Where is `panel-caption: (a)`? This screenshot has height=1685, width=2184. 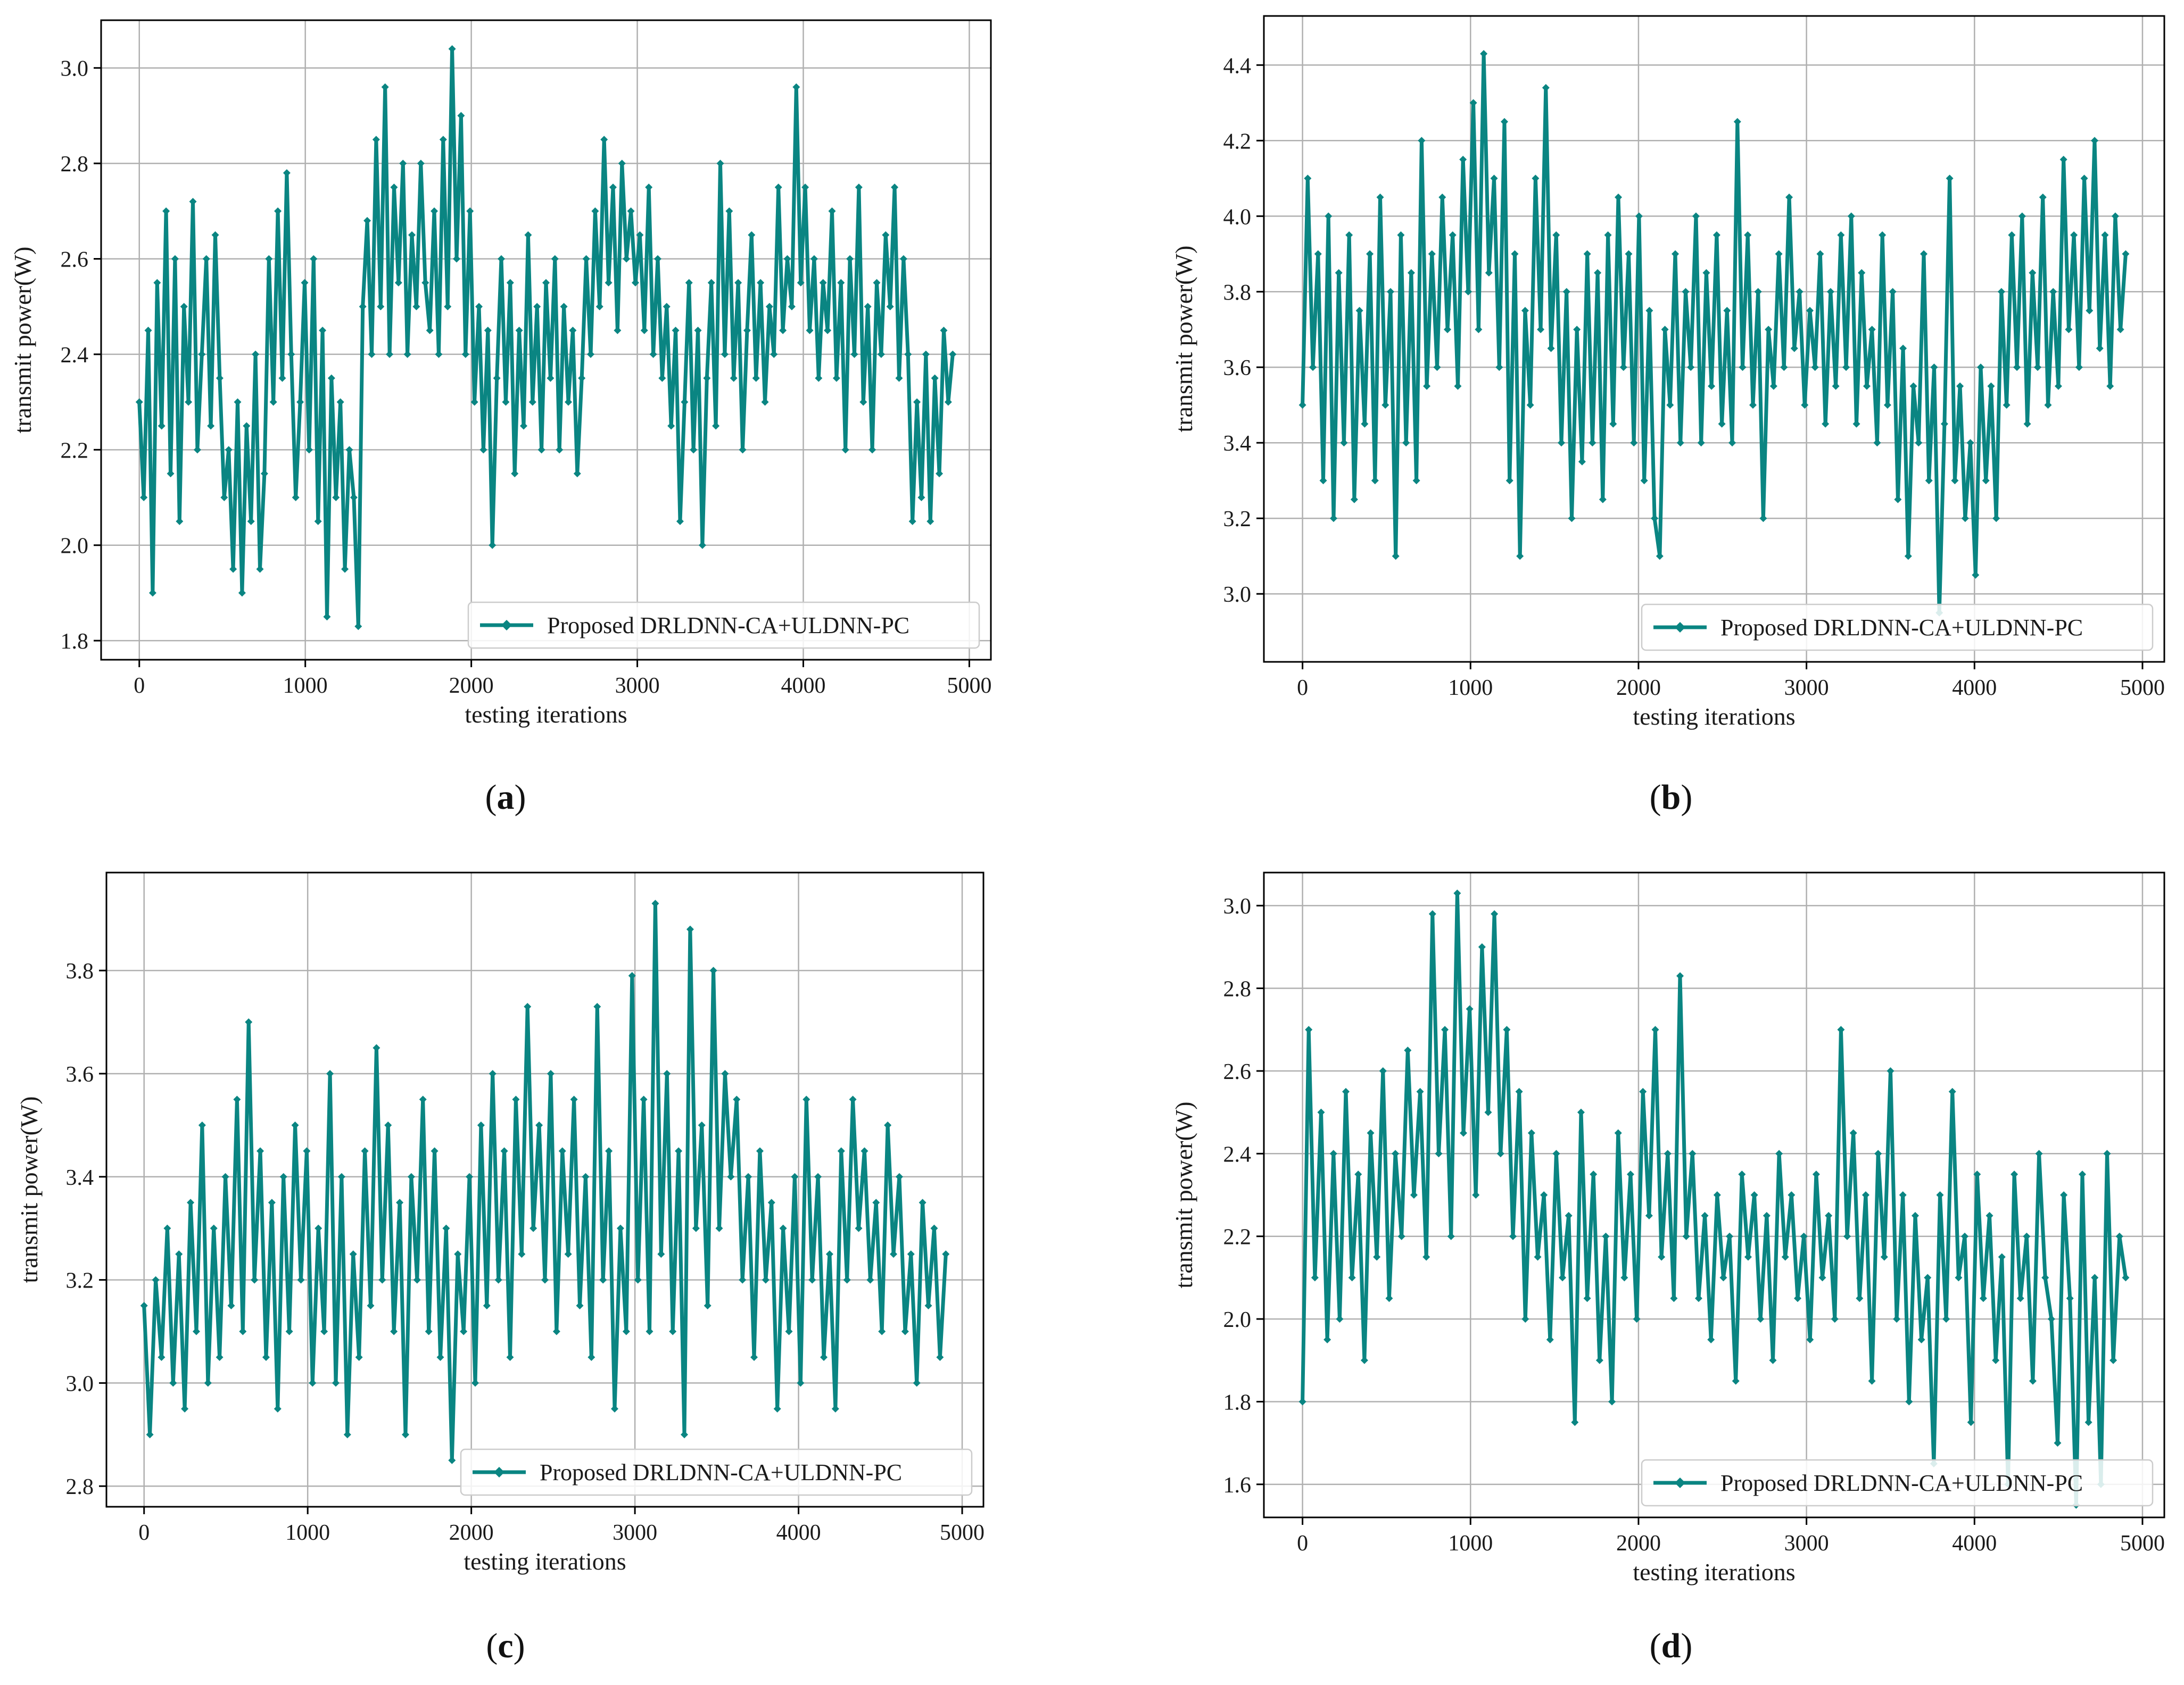 panel-caption: (a) is located at coordinates (506, 797).